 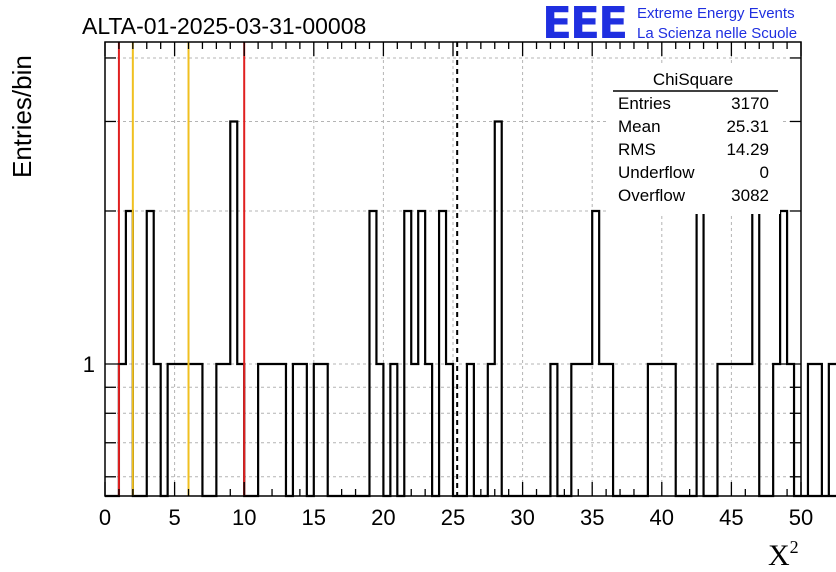 I want to click on x-tick-label: 30, so click(x=522, y=517).